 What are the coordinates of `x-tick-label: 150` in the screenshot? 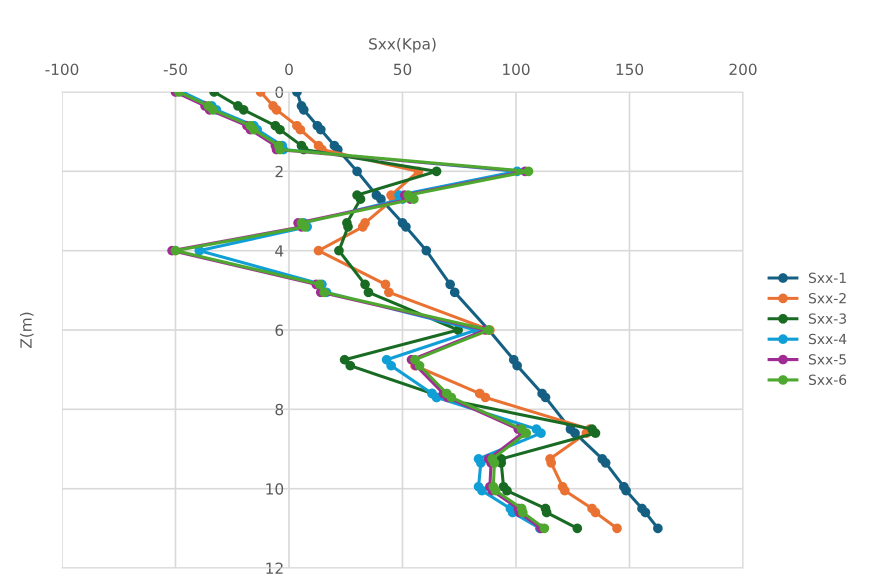 It's located at (630, 70).